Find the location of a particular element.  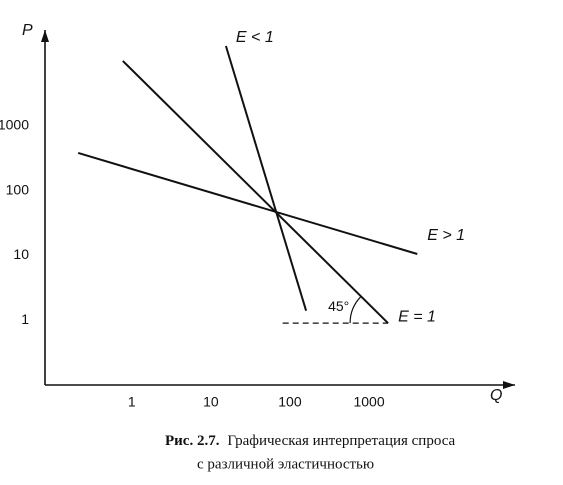

y-tick-label: 100 is located at coordinates (18, 189).